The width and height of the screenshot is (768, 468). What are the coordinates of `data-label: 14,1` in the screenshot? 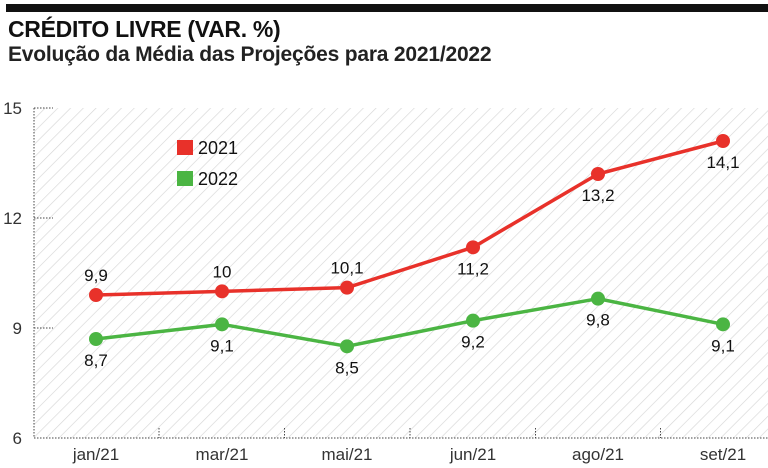 It's located at (722, 162).